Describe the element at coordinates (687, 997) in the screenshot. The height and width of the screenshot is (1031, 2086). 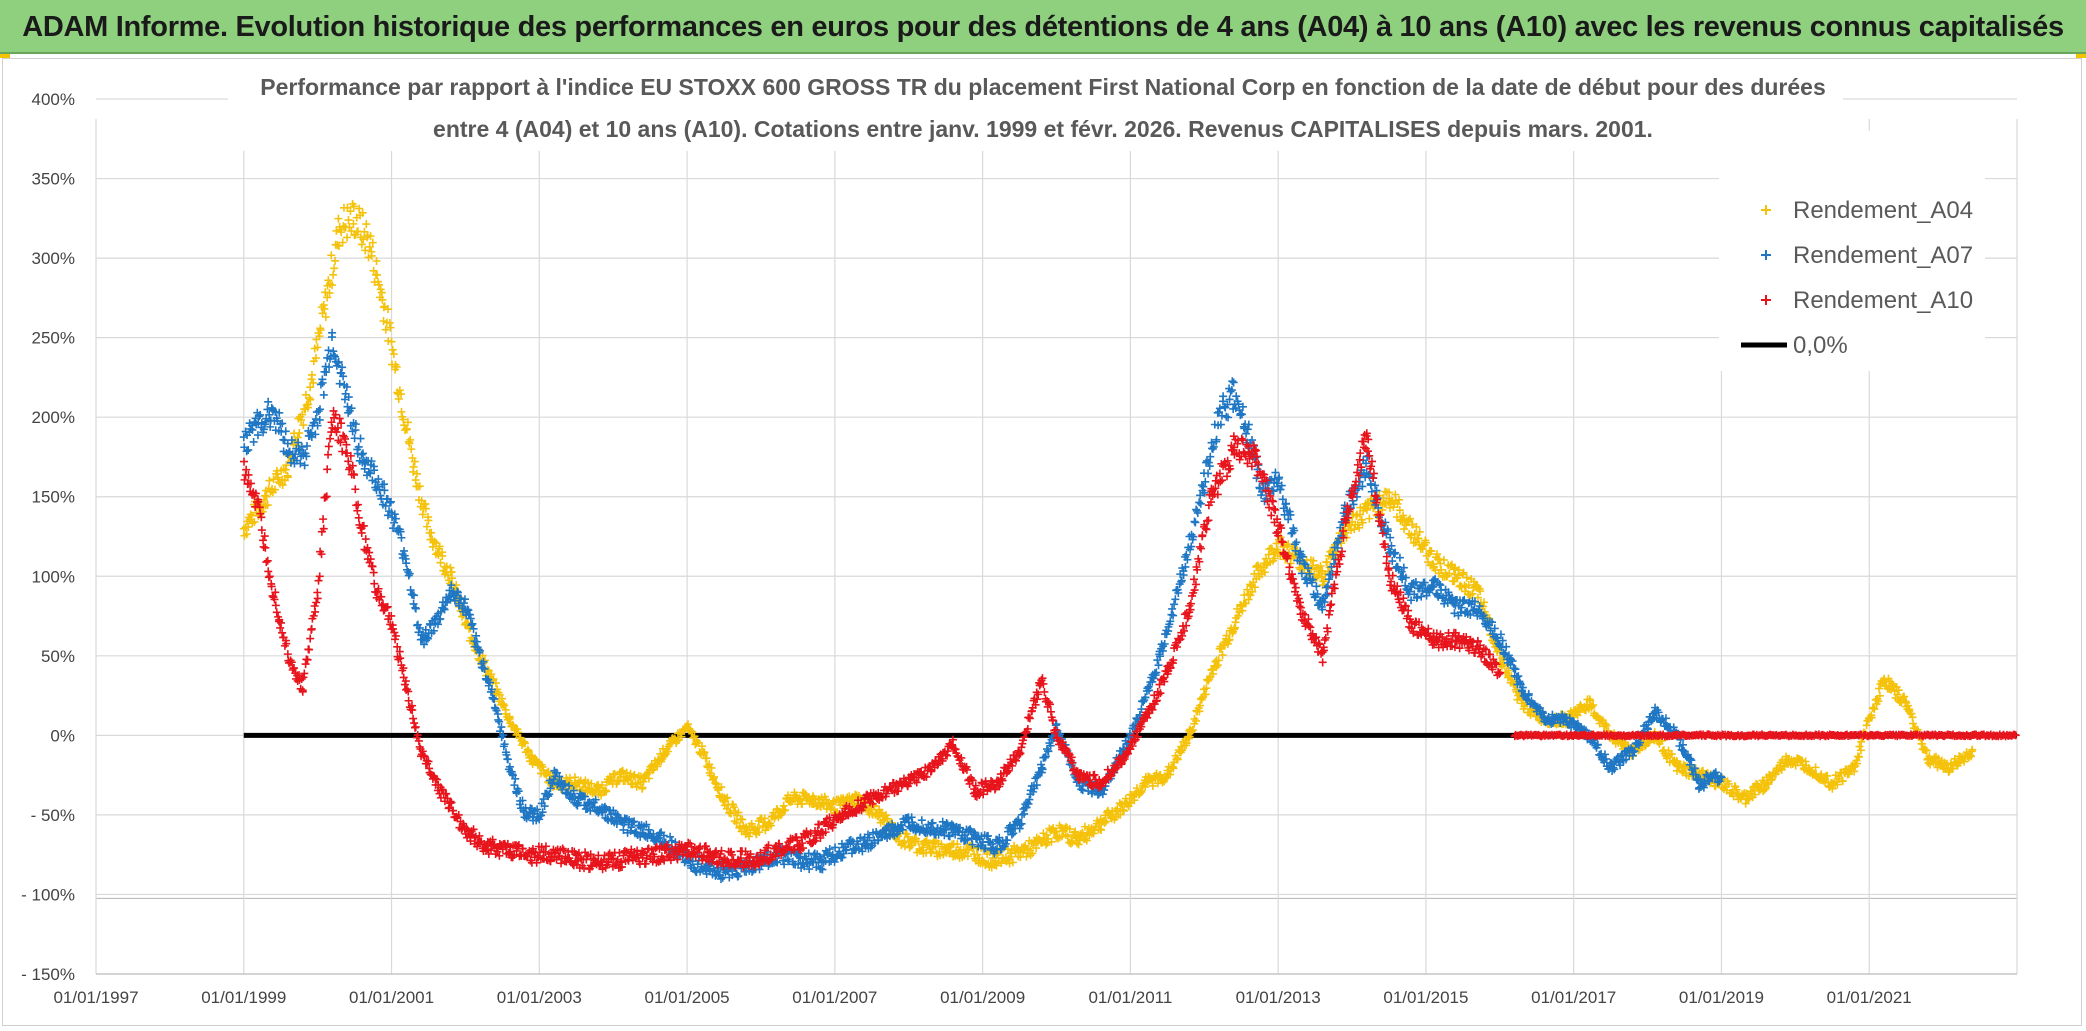
I see `x-tick-label: 01/01/2005` at that location.